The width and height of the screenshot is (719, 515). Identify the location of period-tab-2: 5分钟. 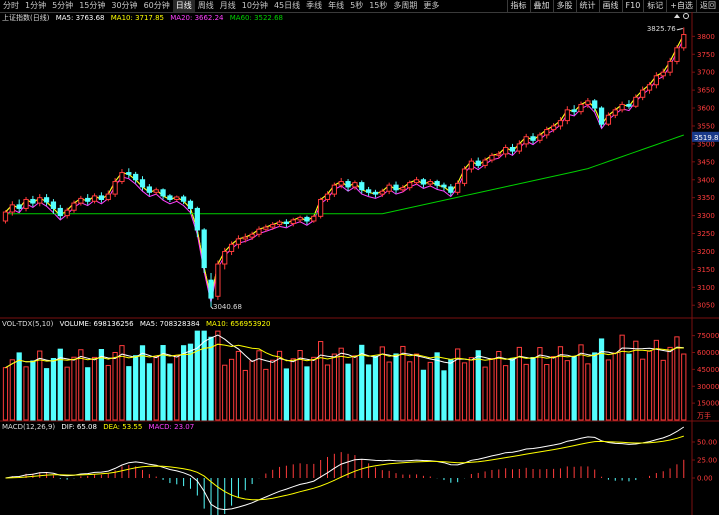
(63, 5).